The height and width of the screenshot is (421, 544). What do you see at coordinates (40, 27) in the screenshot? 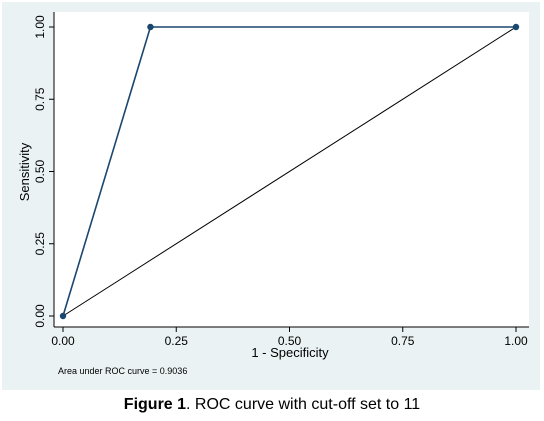
I see `y-tick-label: 1.00` at bounding box center [40, 27].